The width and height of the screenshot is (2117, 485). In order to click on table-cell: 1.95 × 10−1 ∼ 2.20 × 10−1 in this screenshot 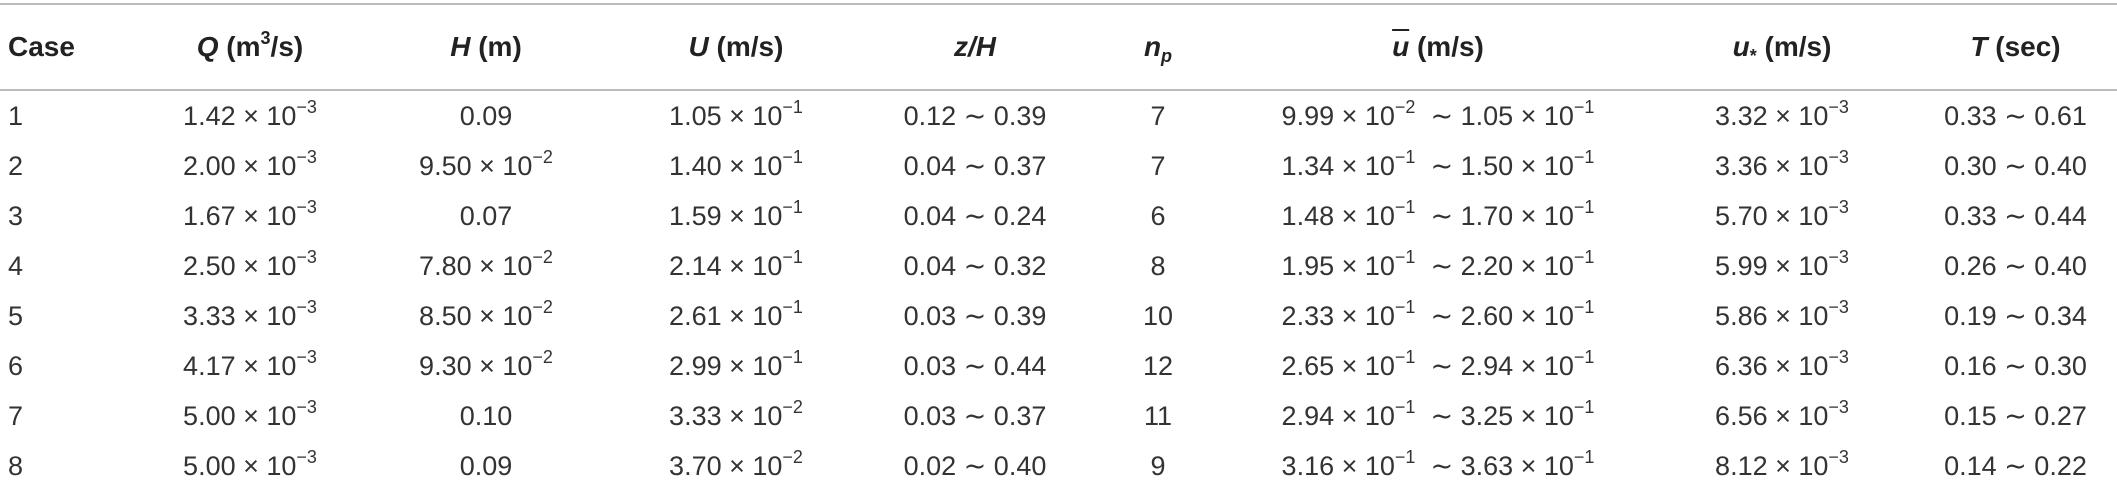, I will do `click(1438, 266)`.